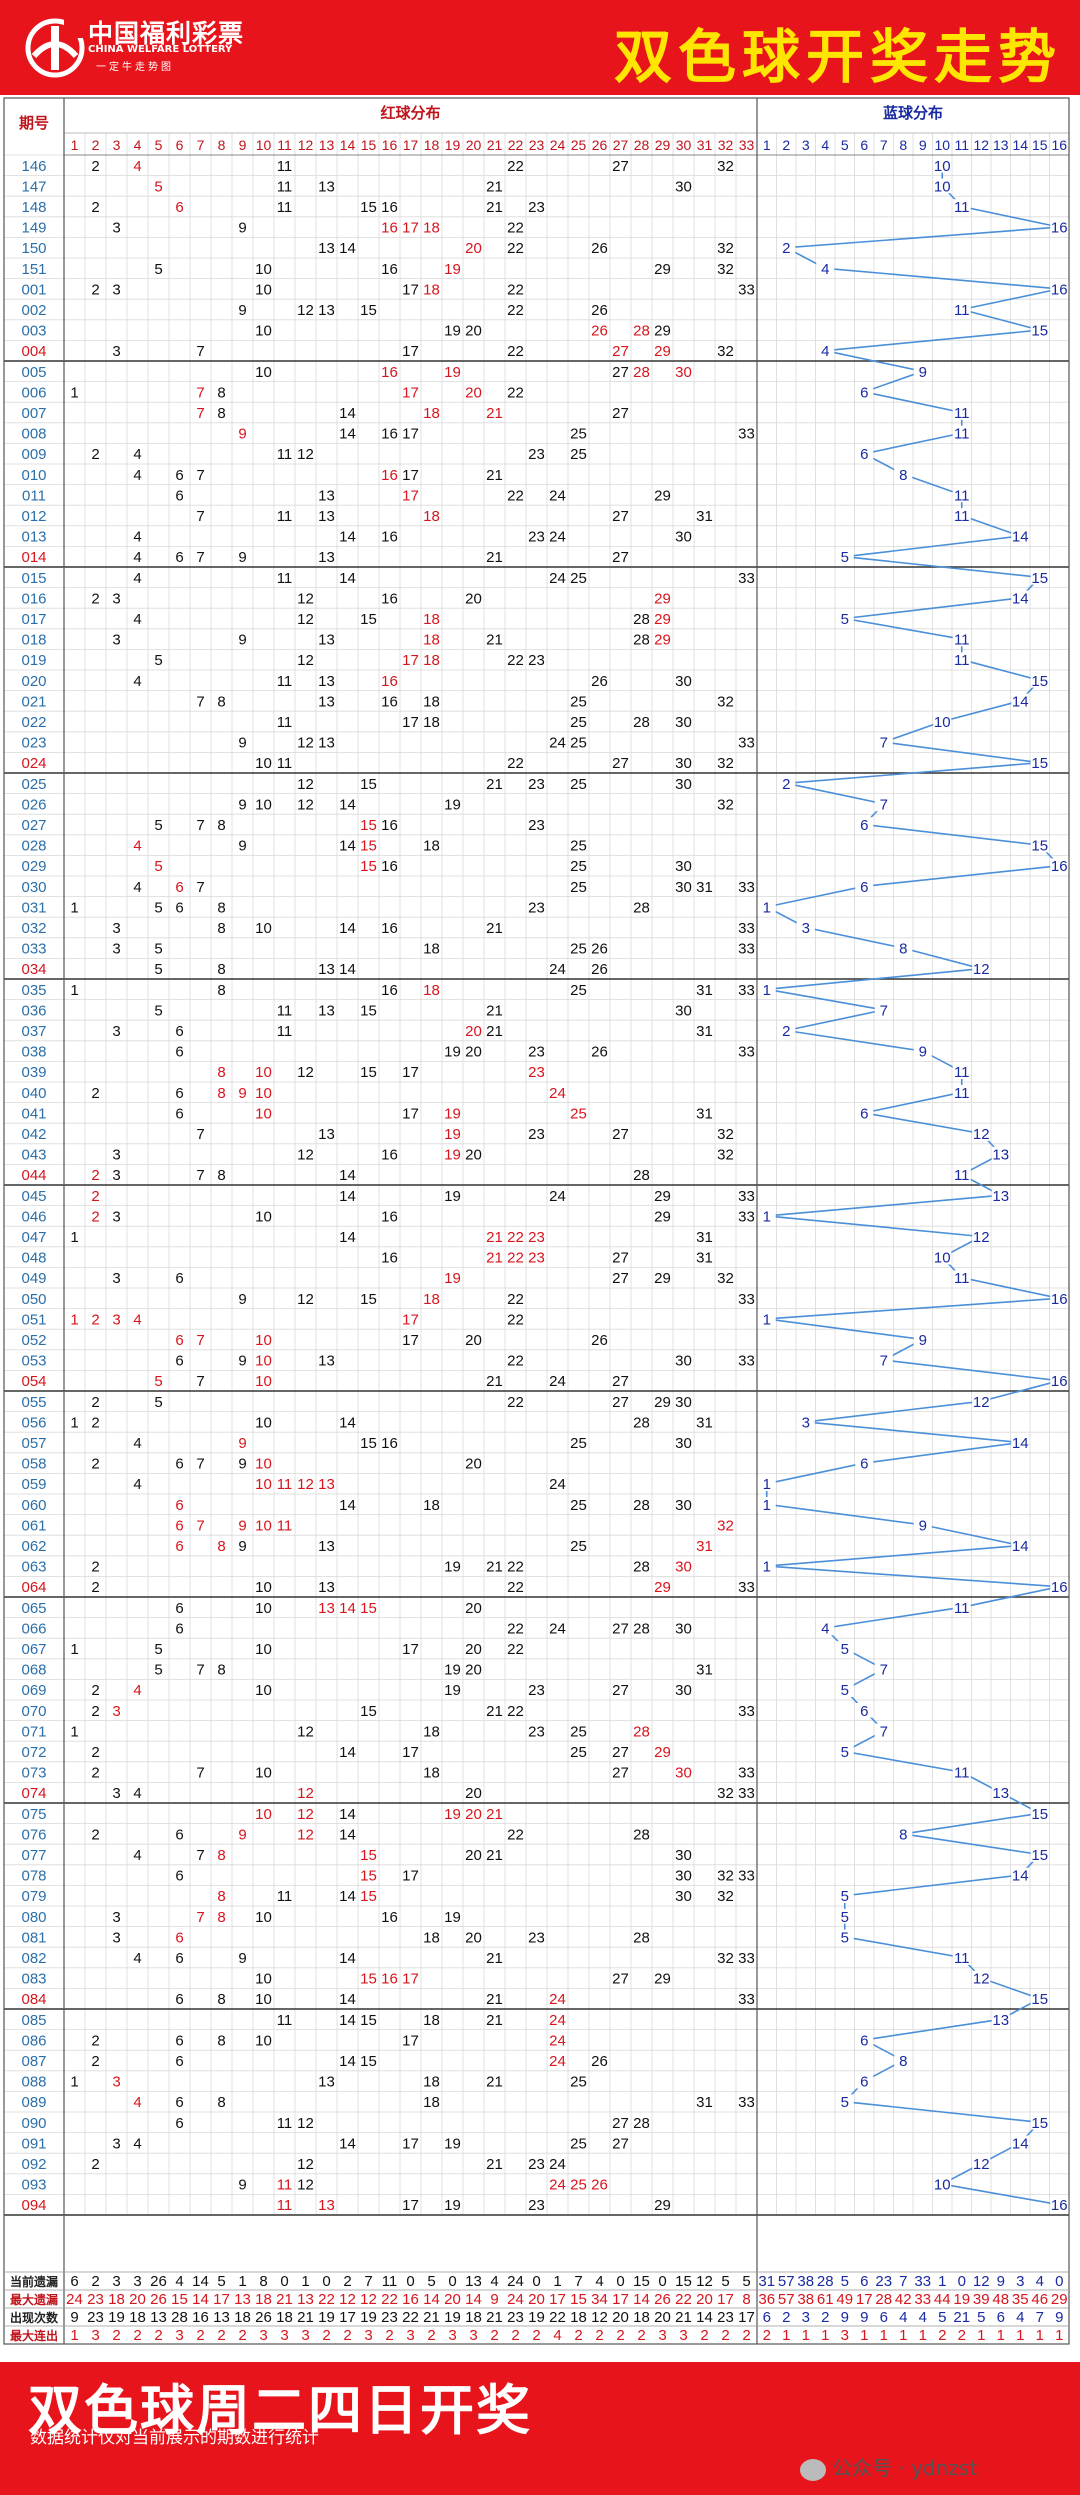 The height and width of the screenshot is (2495, 1080). I want to click on header-banner, so click(540, 47).